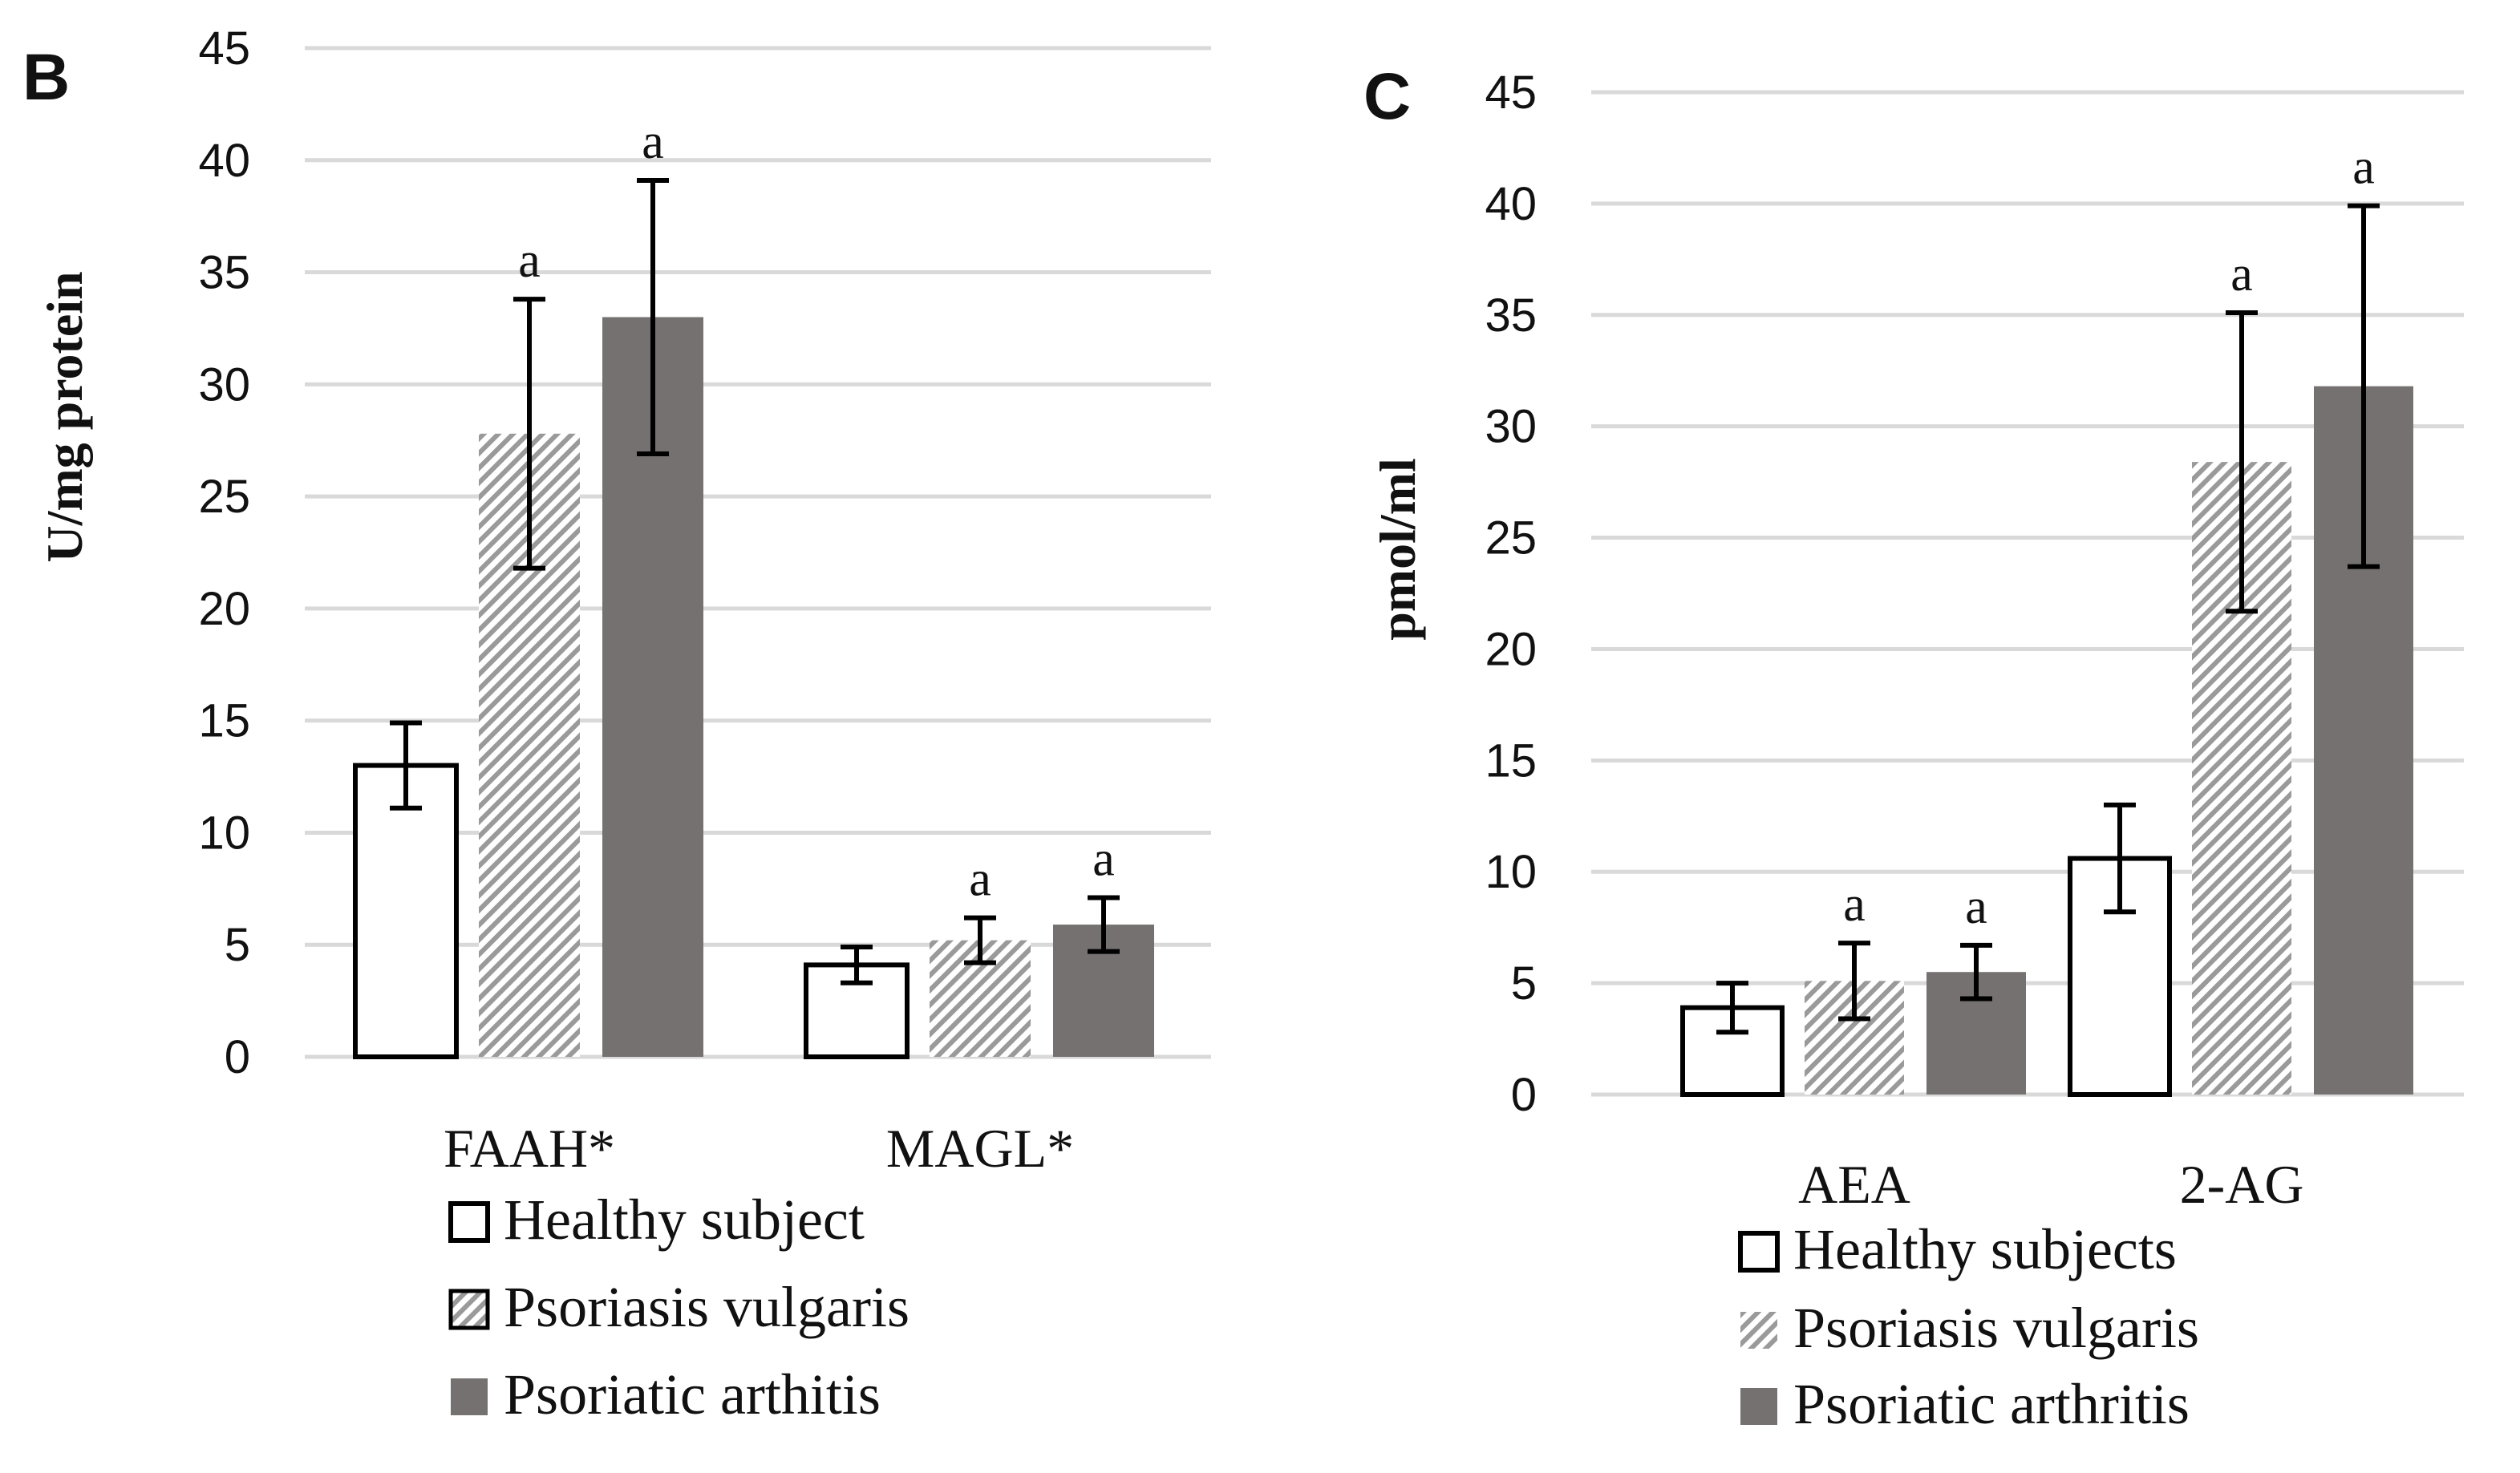  Describe the element at coordinates (1991, 1404) in the screenshot. I see `legend-label: Psoriatic arthritis` at that location.